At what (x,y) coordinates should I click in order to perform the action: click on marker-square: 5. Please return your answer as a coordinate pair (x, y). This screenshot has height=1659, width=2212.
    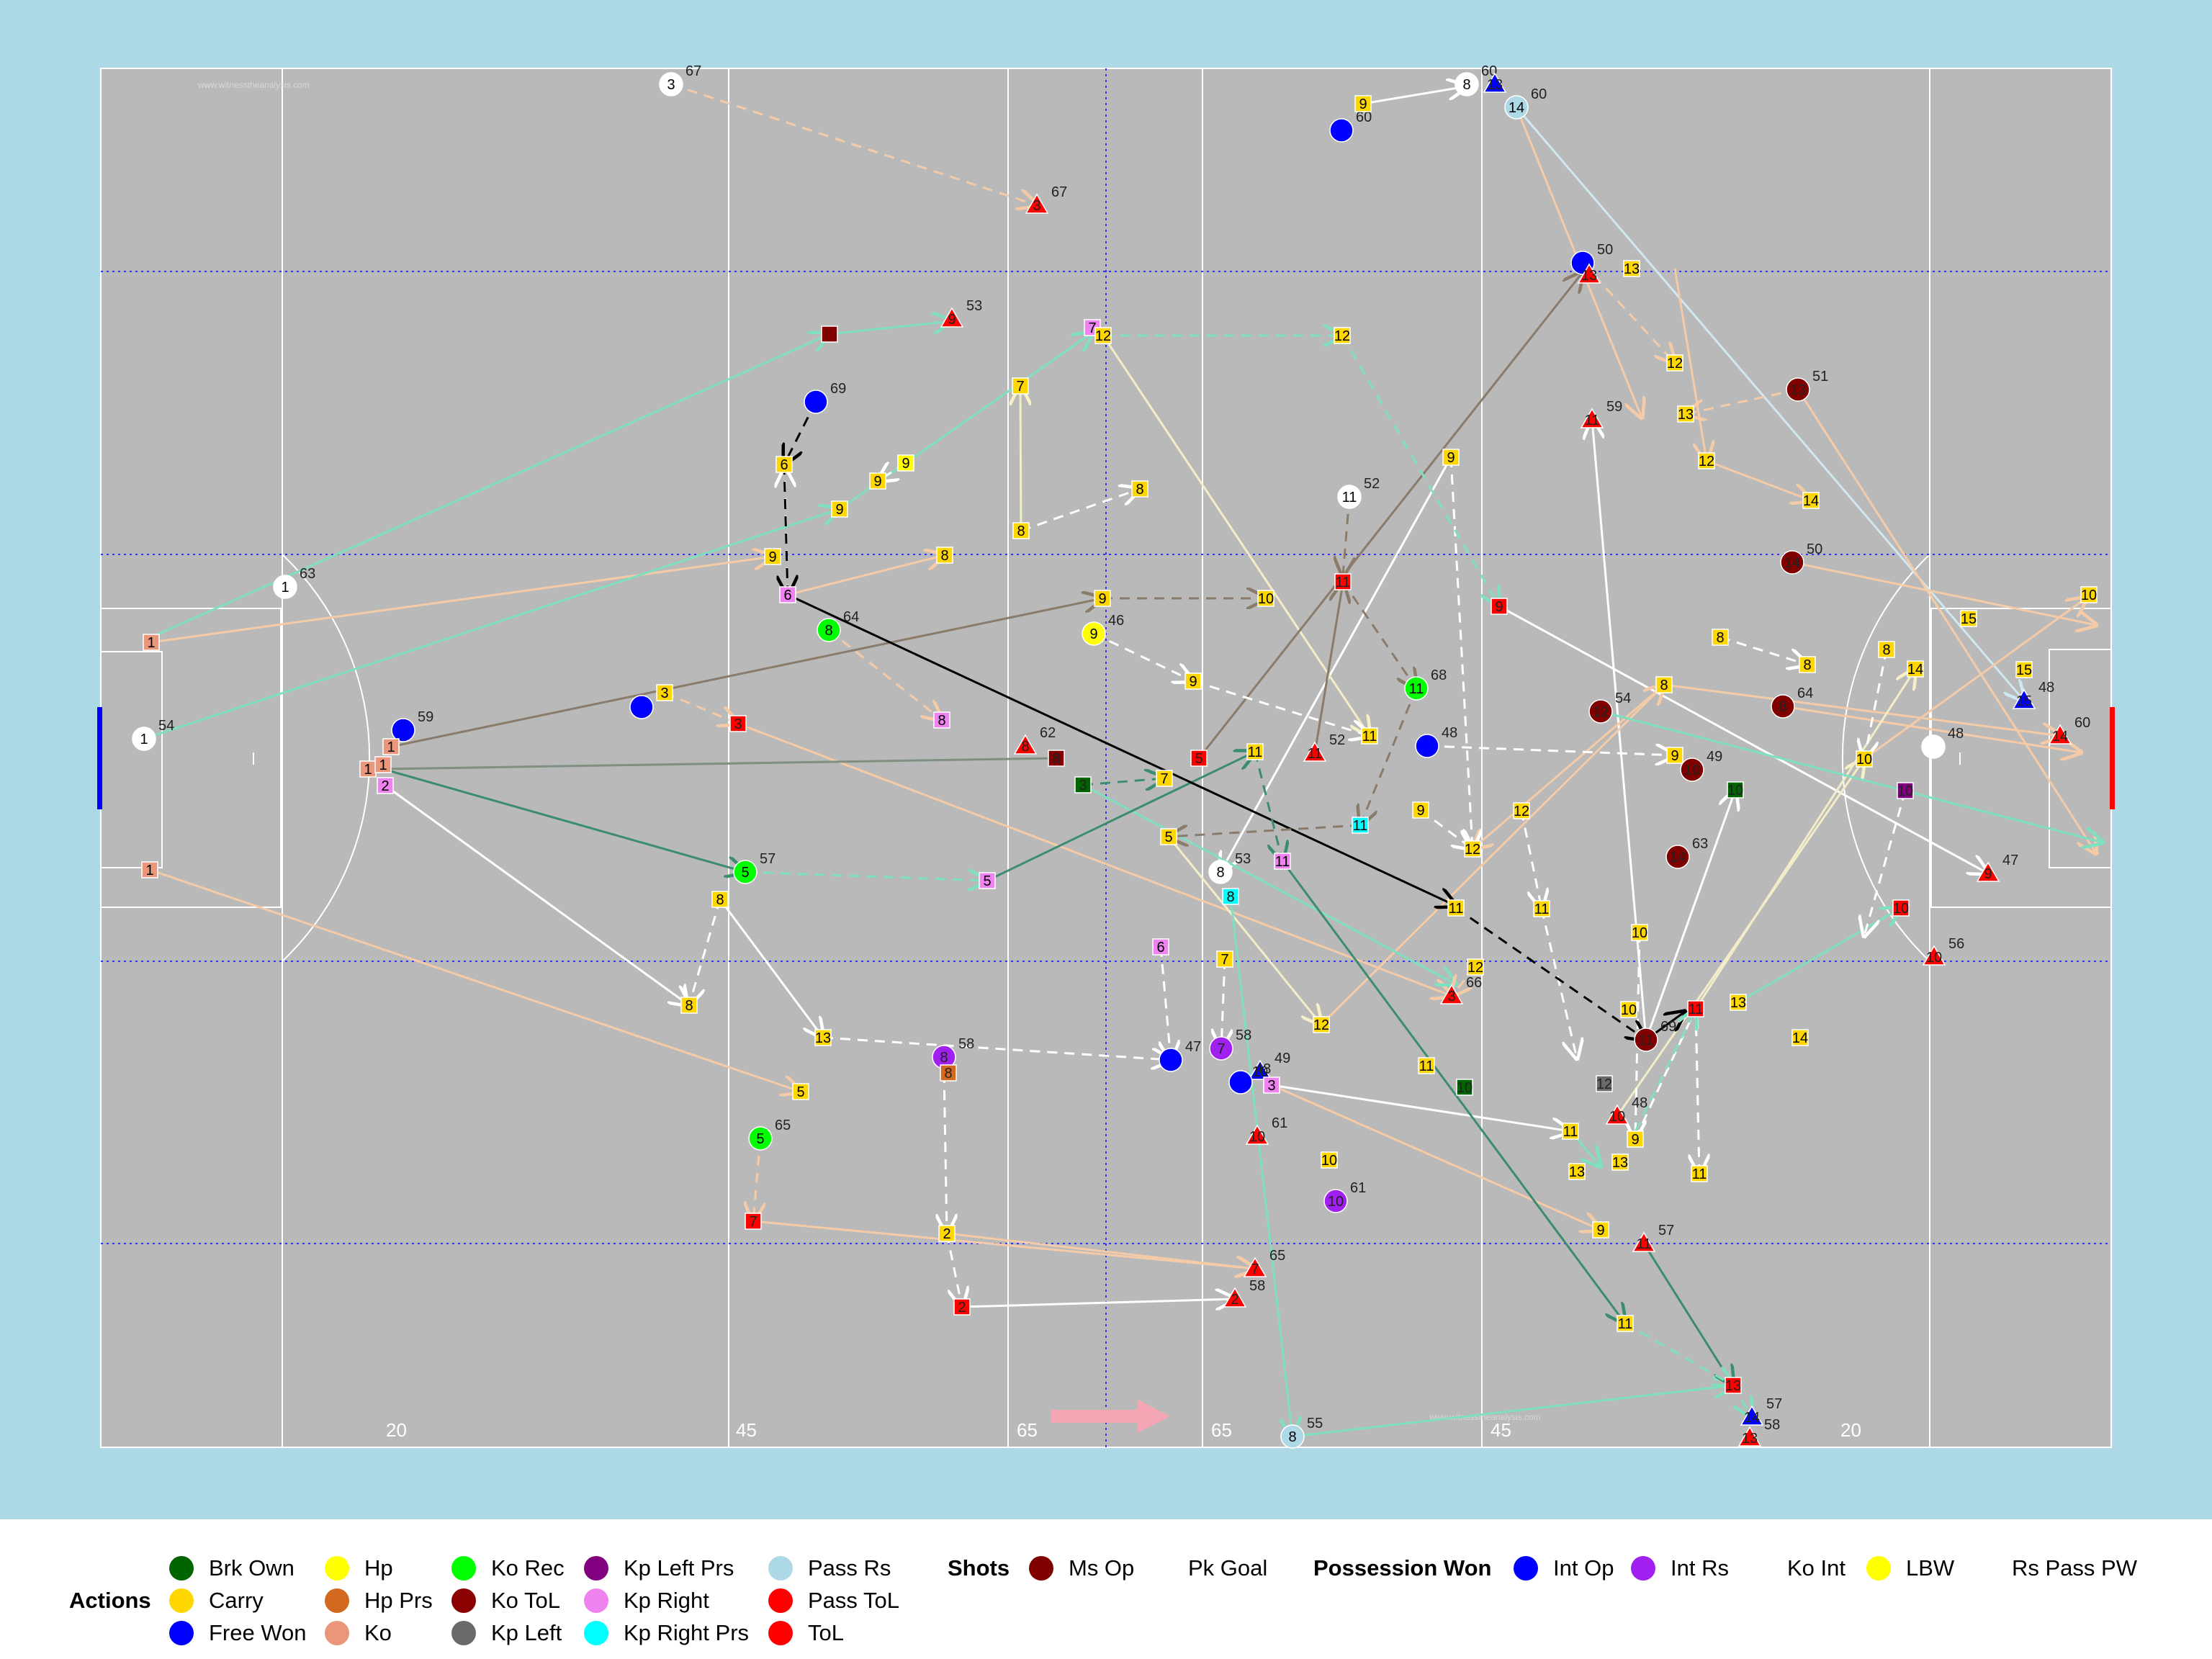
    Looking at the image, I should click on (987, 881).